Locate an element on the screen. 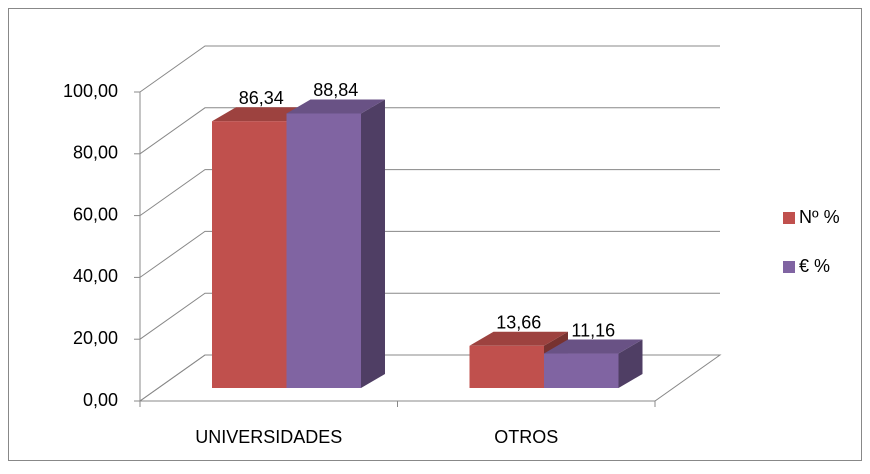 Image resolution: width=870 pixels, height=474 pixels. legend-label: € % is located at coordinates (814, 266).